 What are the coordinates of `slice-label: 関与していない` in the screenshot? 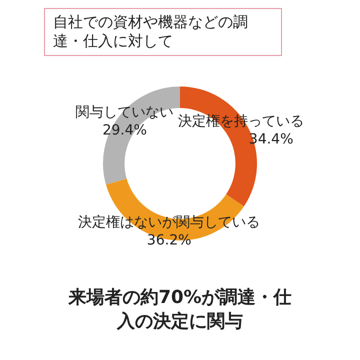 It's located at (125, 112).